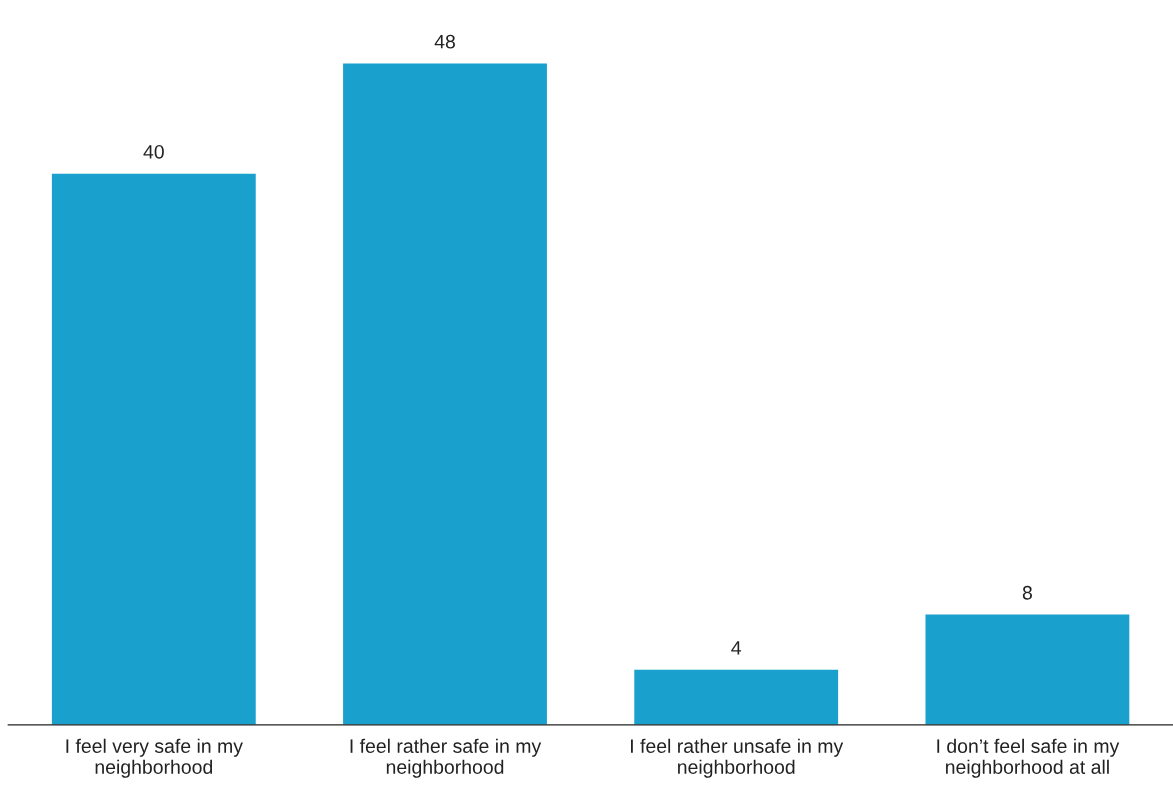  Describe the element at coordinates (1028, 758) in the screenshot. I see `x-tick-label: I don’t feel safe in my neighborhood at all` at that location.